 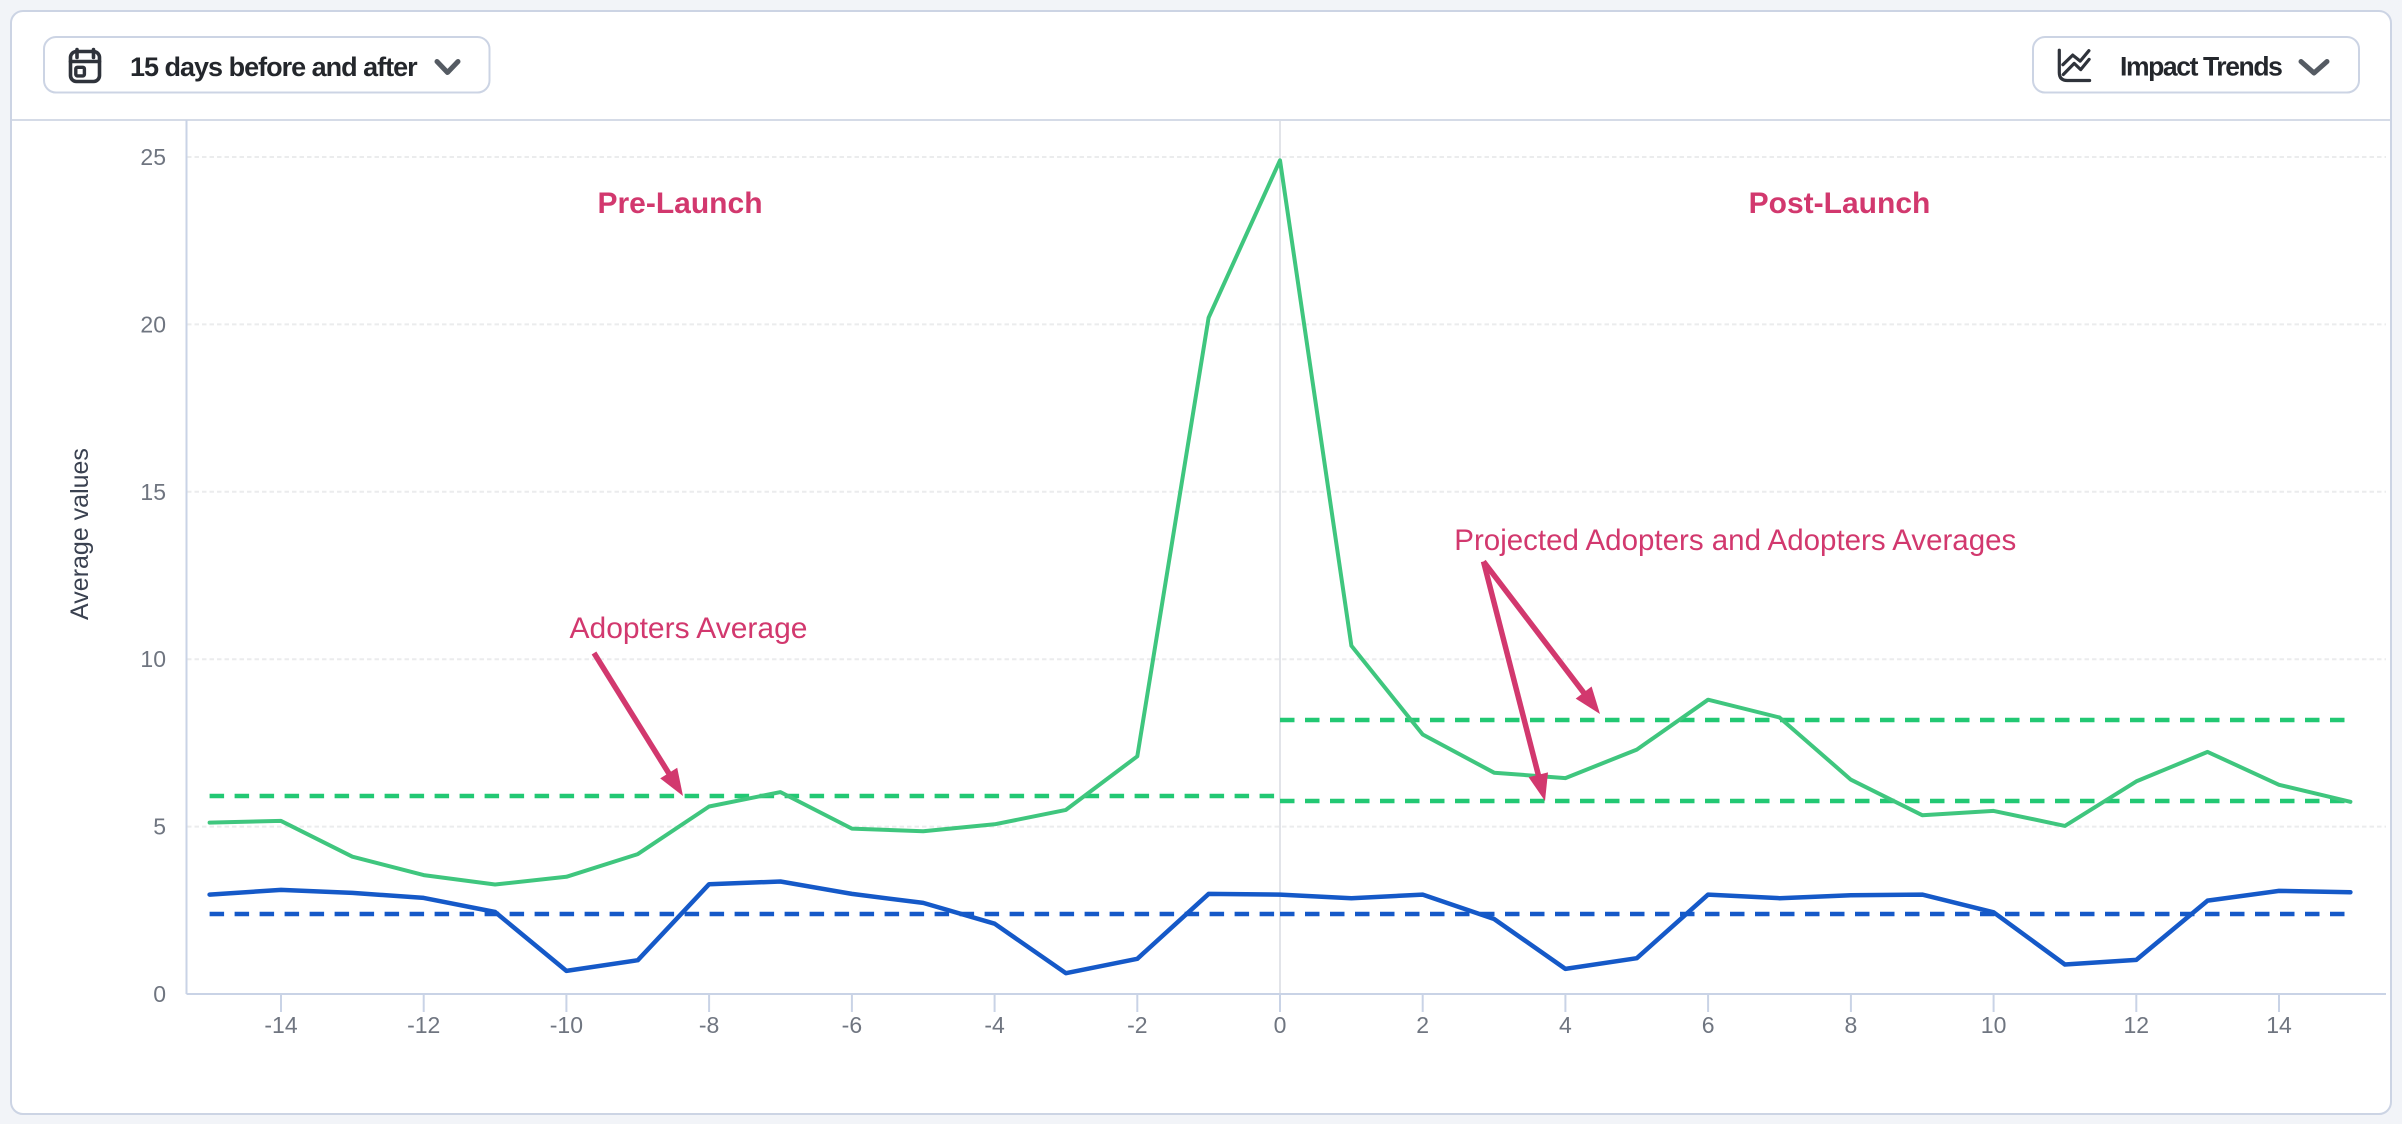 I want to click on svg-text: 2, so click(x=1422, y=1025).